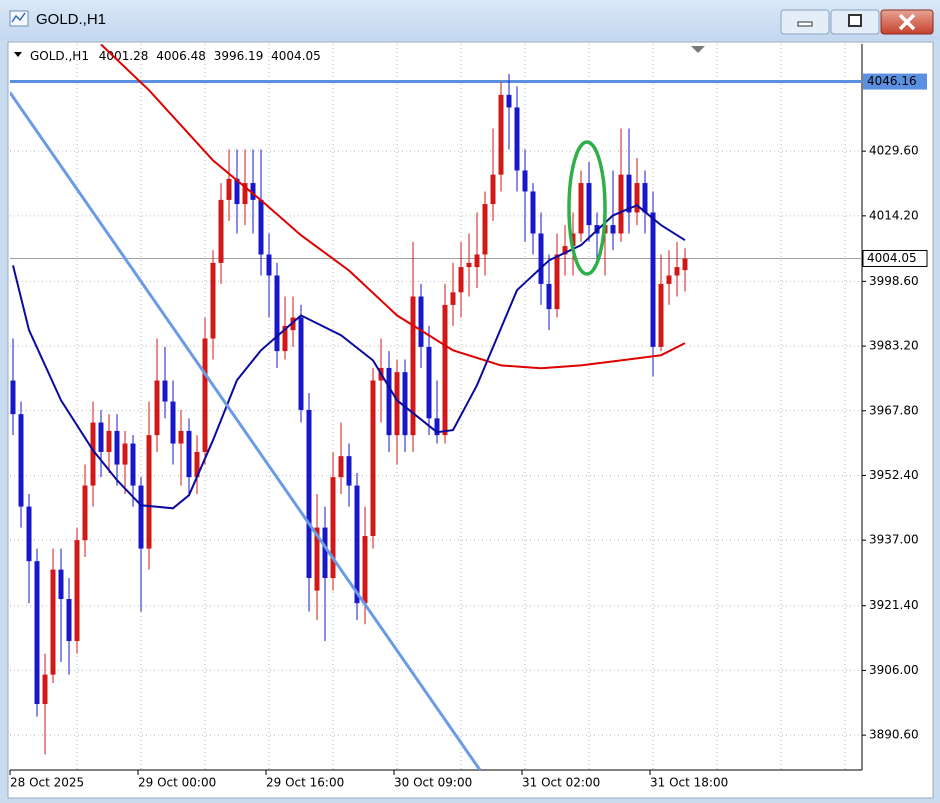 The height and width of the screenshot is (803, 940). I want to click on level-label-box, so click(895, 81).